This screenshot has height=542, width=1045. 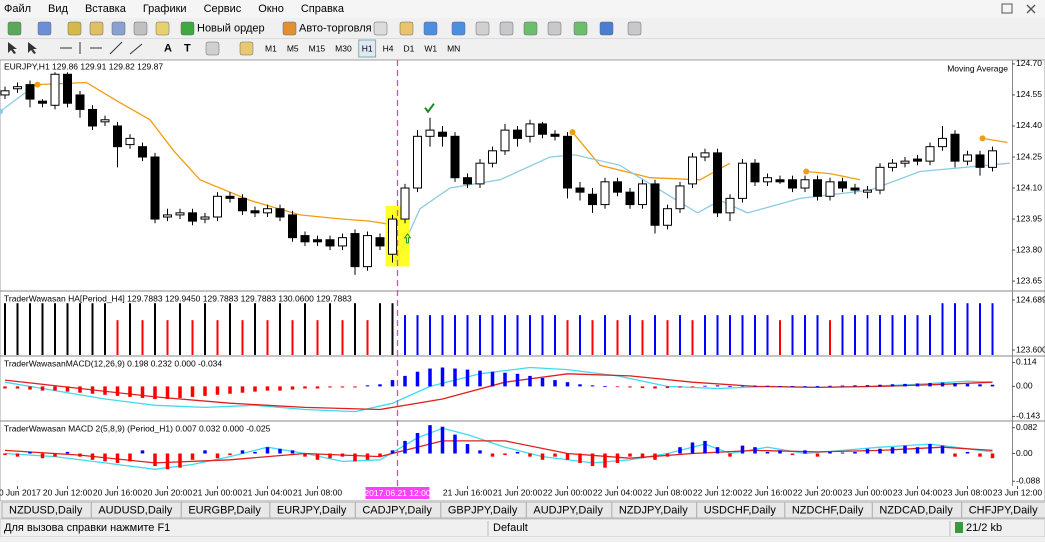 I want to click on toolbar-button: Новый ордер, so click(x=231, y=28).